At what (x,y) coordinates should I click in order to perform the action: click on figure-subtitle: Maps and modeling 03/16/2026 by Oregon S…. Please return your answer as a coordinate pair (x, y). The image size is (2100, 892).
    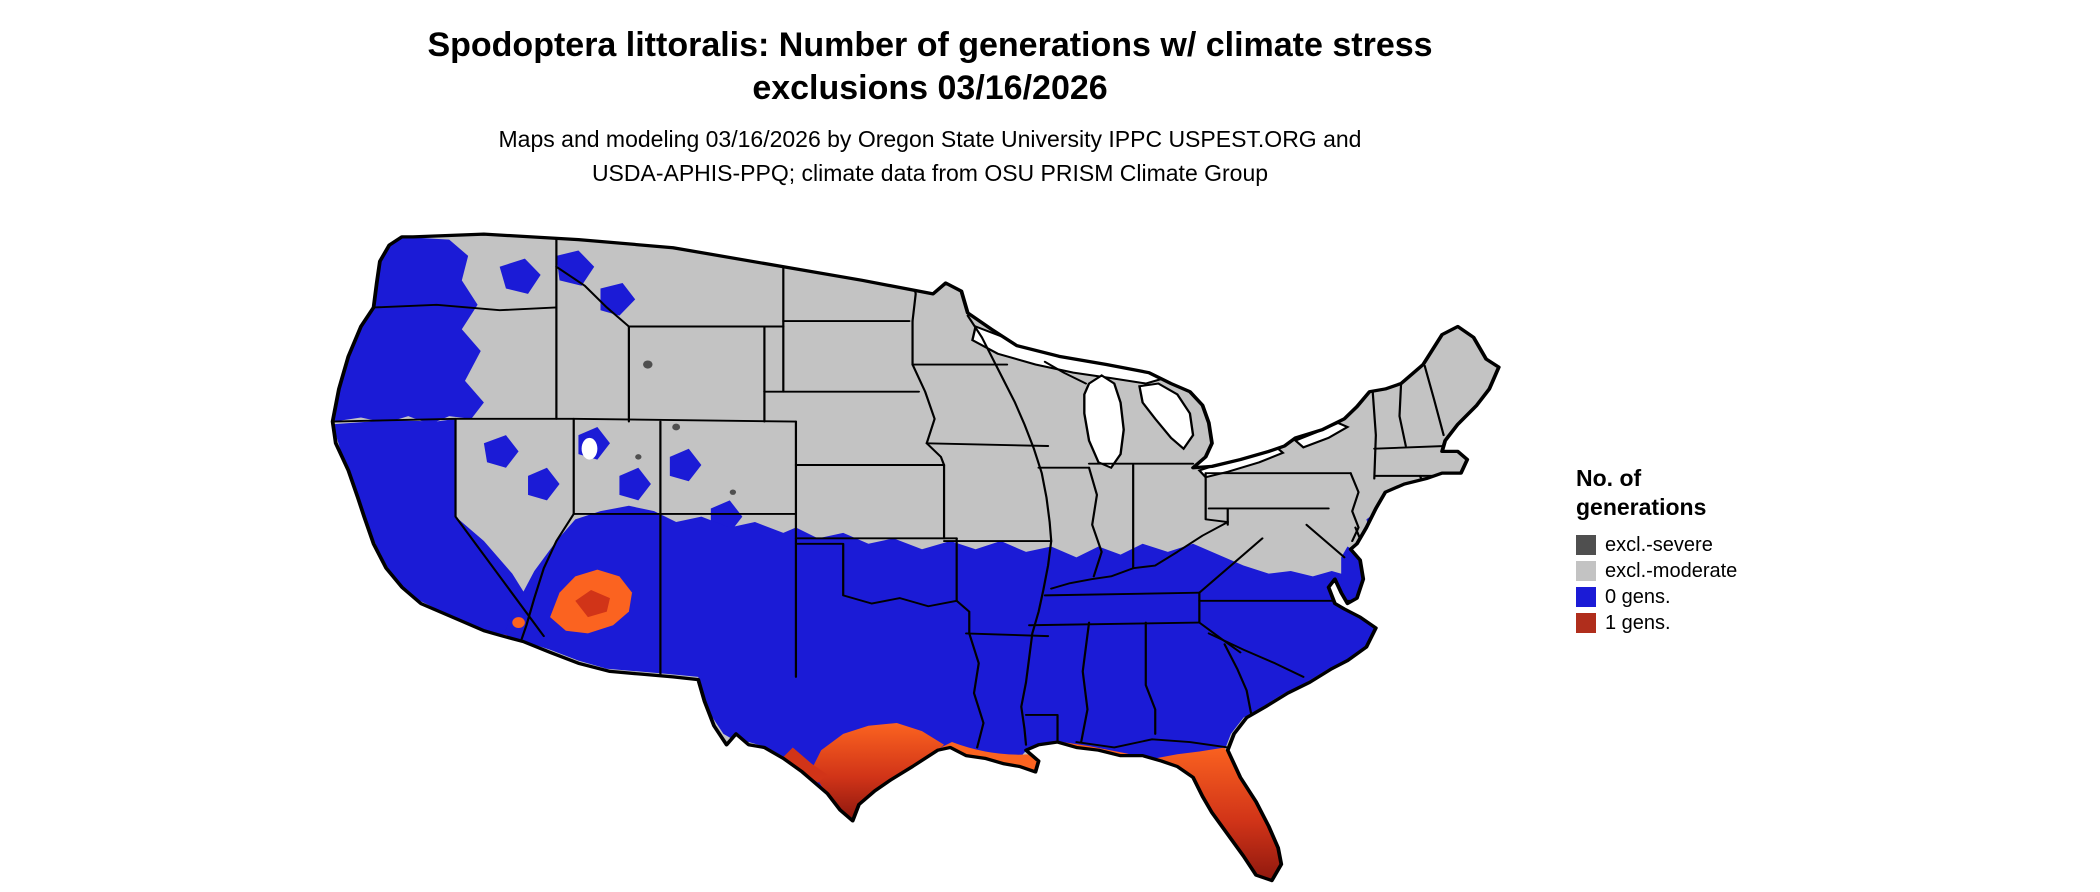
    Looking at the image, I should click on (930, 156).